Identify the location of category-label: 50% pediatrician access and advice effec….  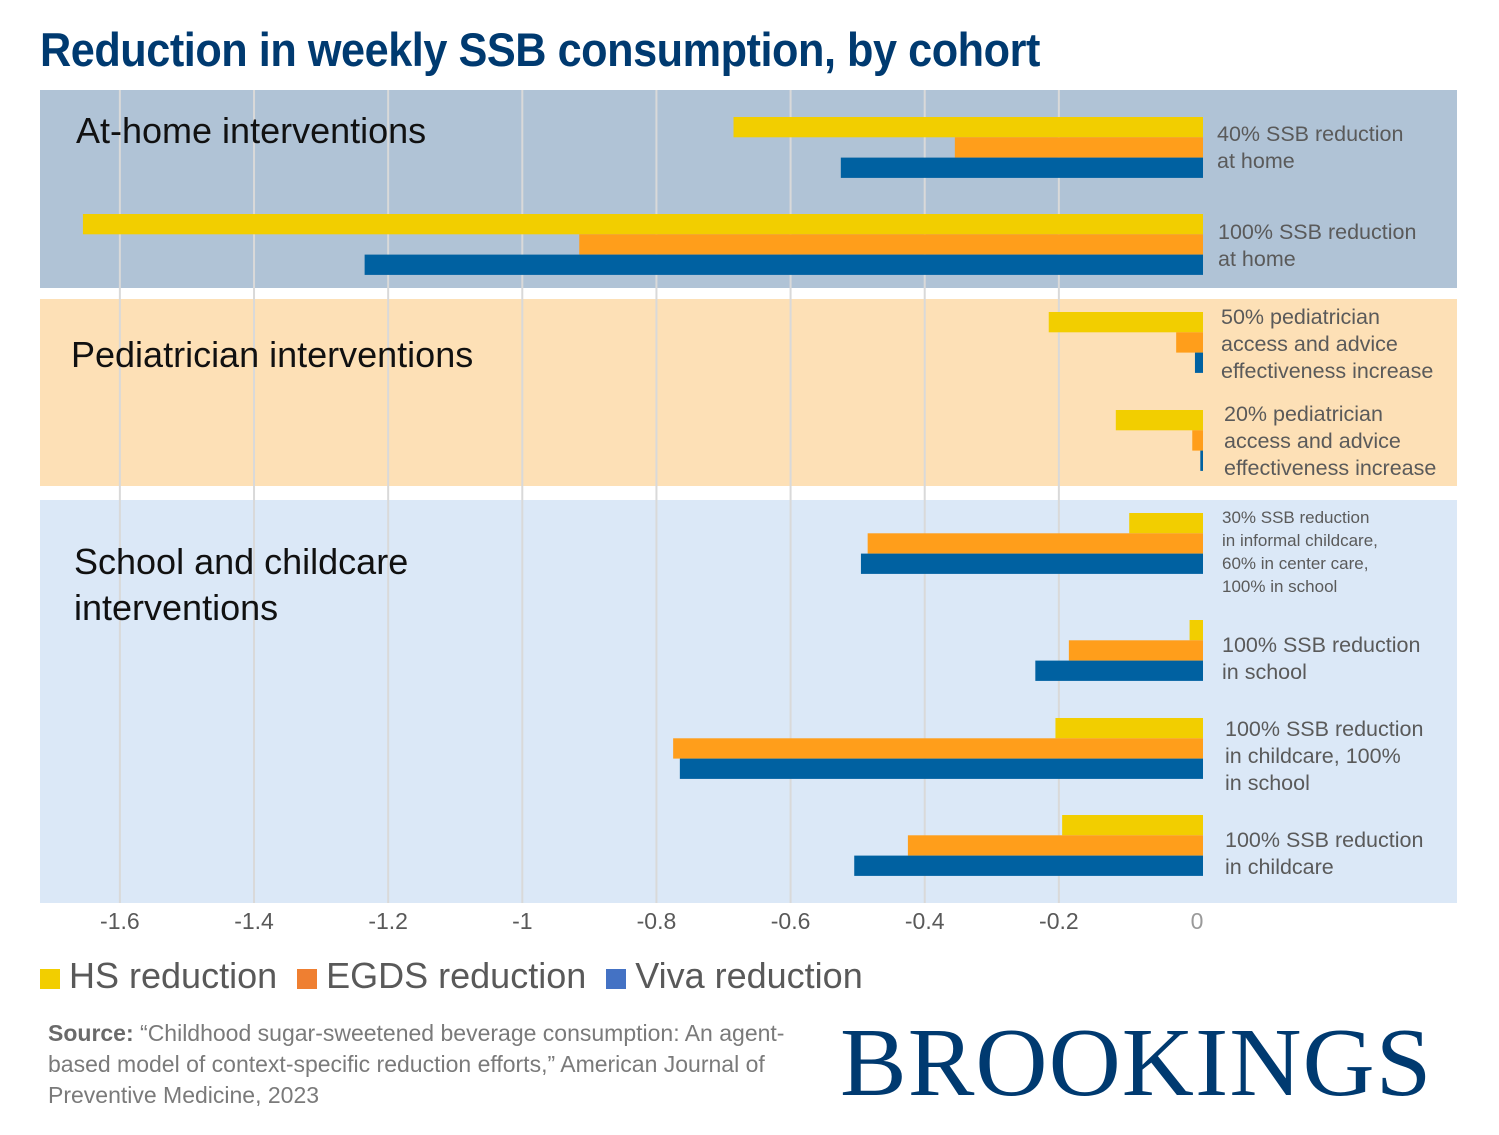
(1327, 344).